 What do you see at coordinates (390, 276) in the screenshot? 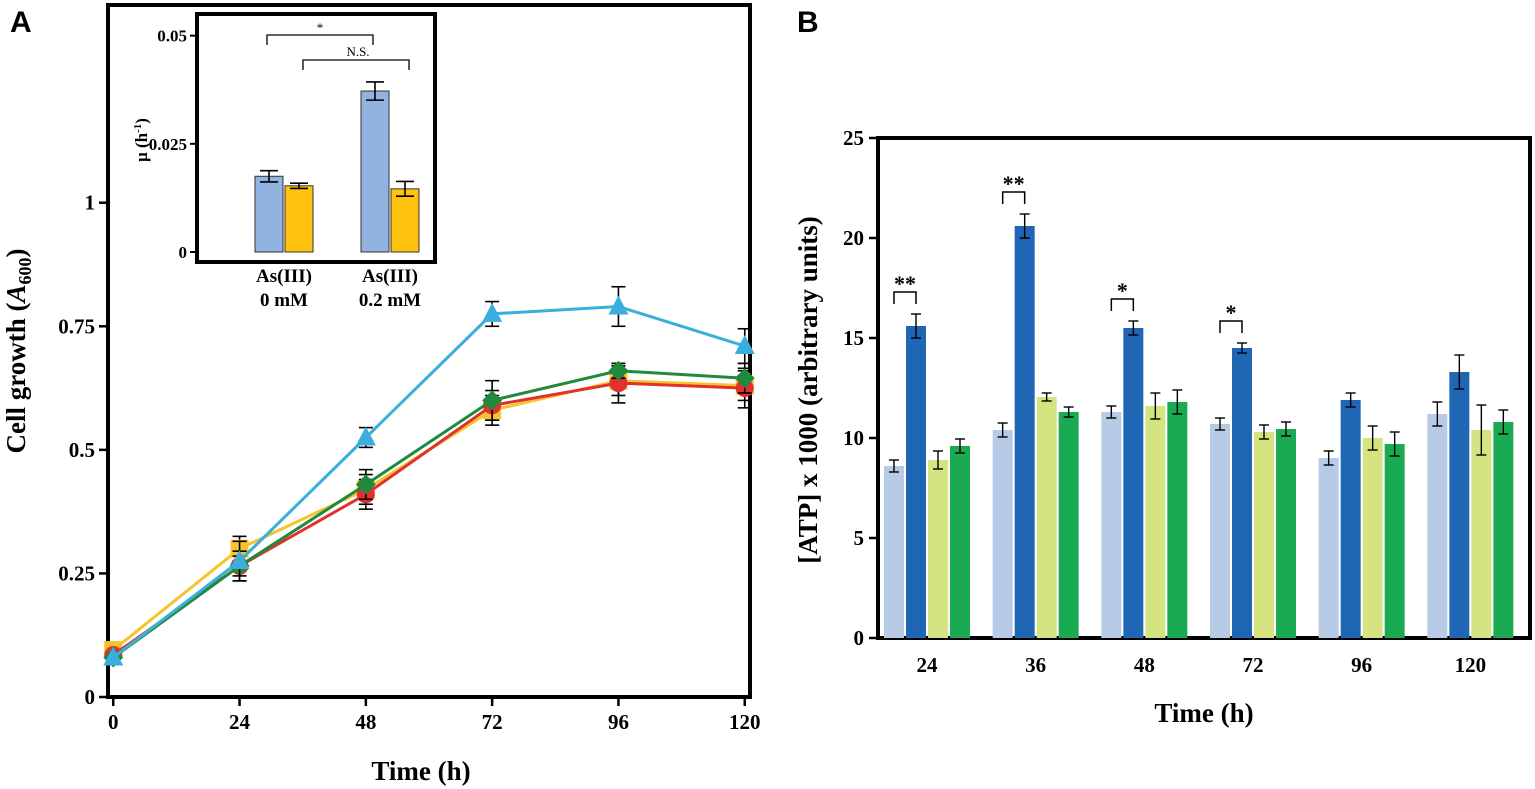
I see `inset-cat-2-line1: As(III)` at bounding box center [390, 276].